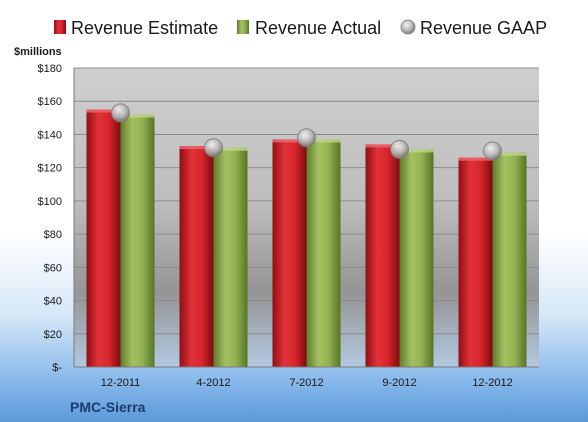  I want to click on y-tick-label: $80, so click(53, 235).